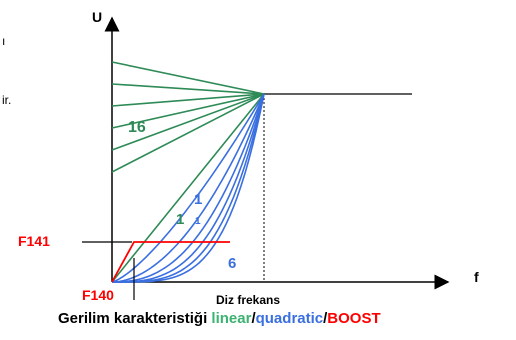 The width and height of the screenshot is (516, 340). I want to click on nominal-frequency-label: Diz frekans, so click(248, 300).